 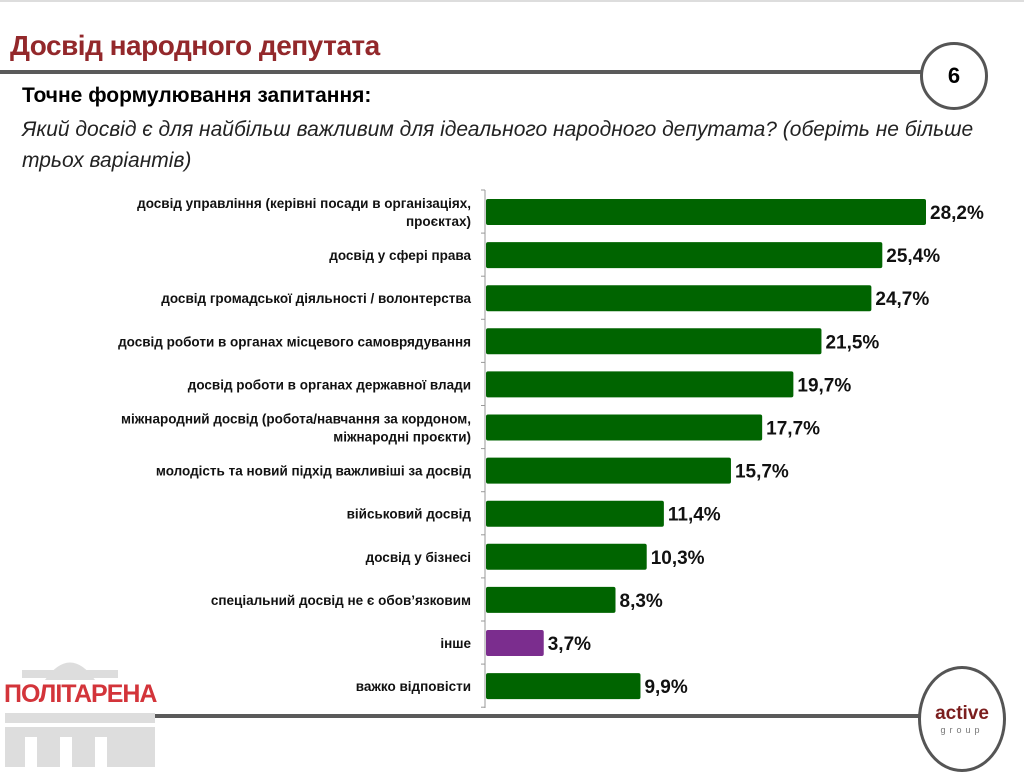 I want to click on data-label: 9,9%, so click(x=665, y=687).